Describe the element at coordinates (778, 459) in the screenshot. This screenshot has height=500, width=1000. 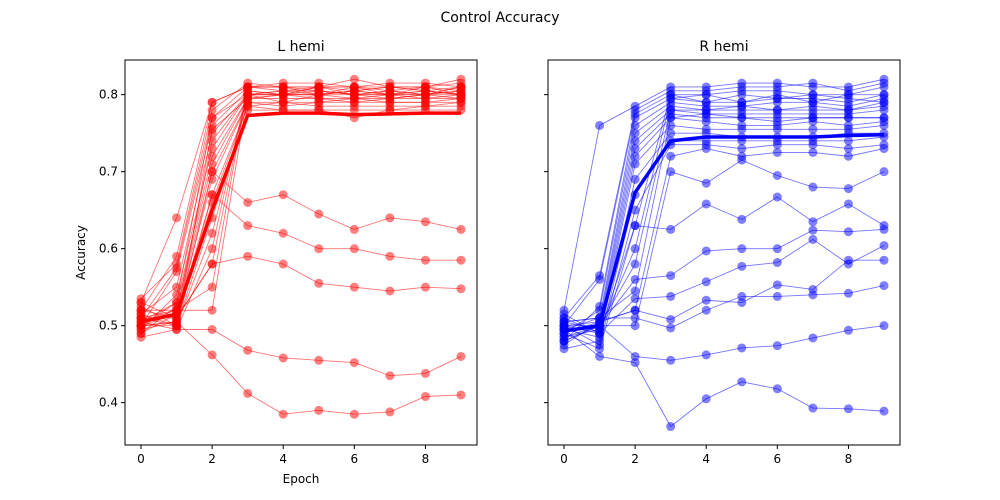
I see `x-tick-label-3: 6` at that location.